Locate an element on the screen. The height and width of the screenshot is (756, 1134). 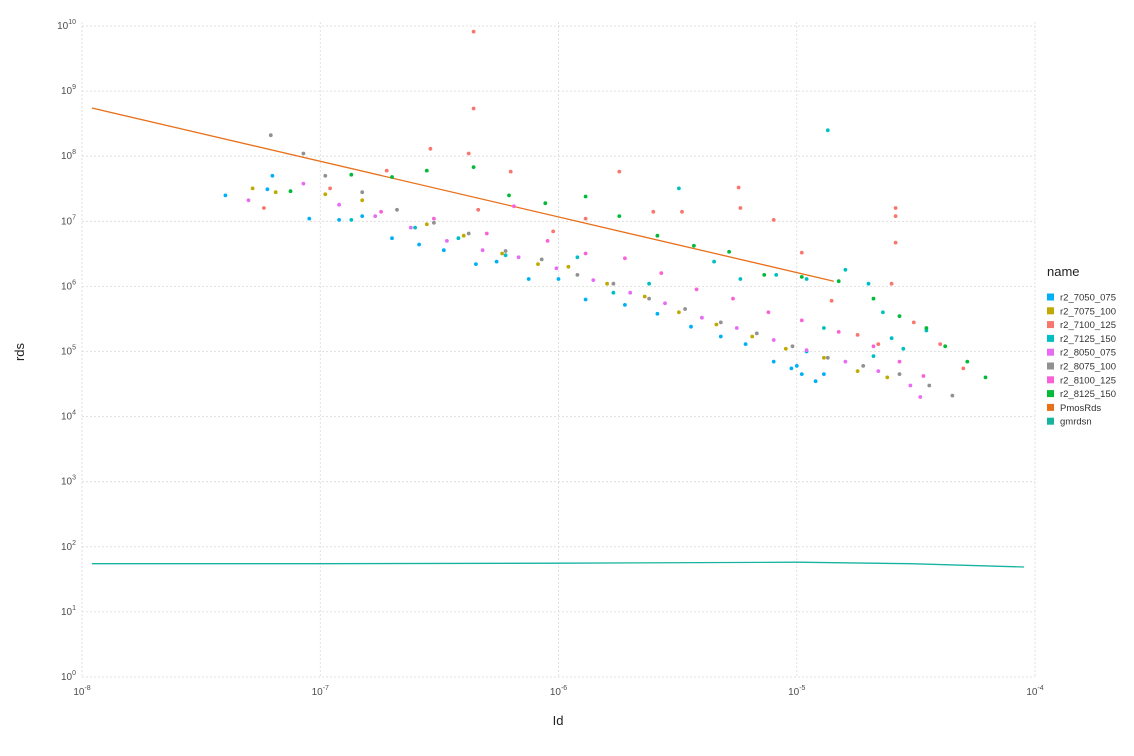
legend-label: r2_8125_150 is located at coordinates (1088, 394).